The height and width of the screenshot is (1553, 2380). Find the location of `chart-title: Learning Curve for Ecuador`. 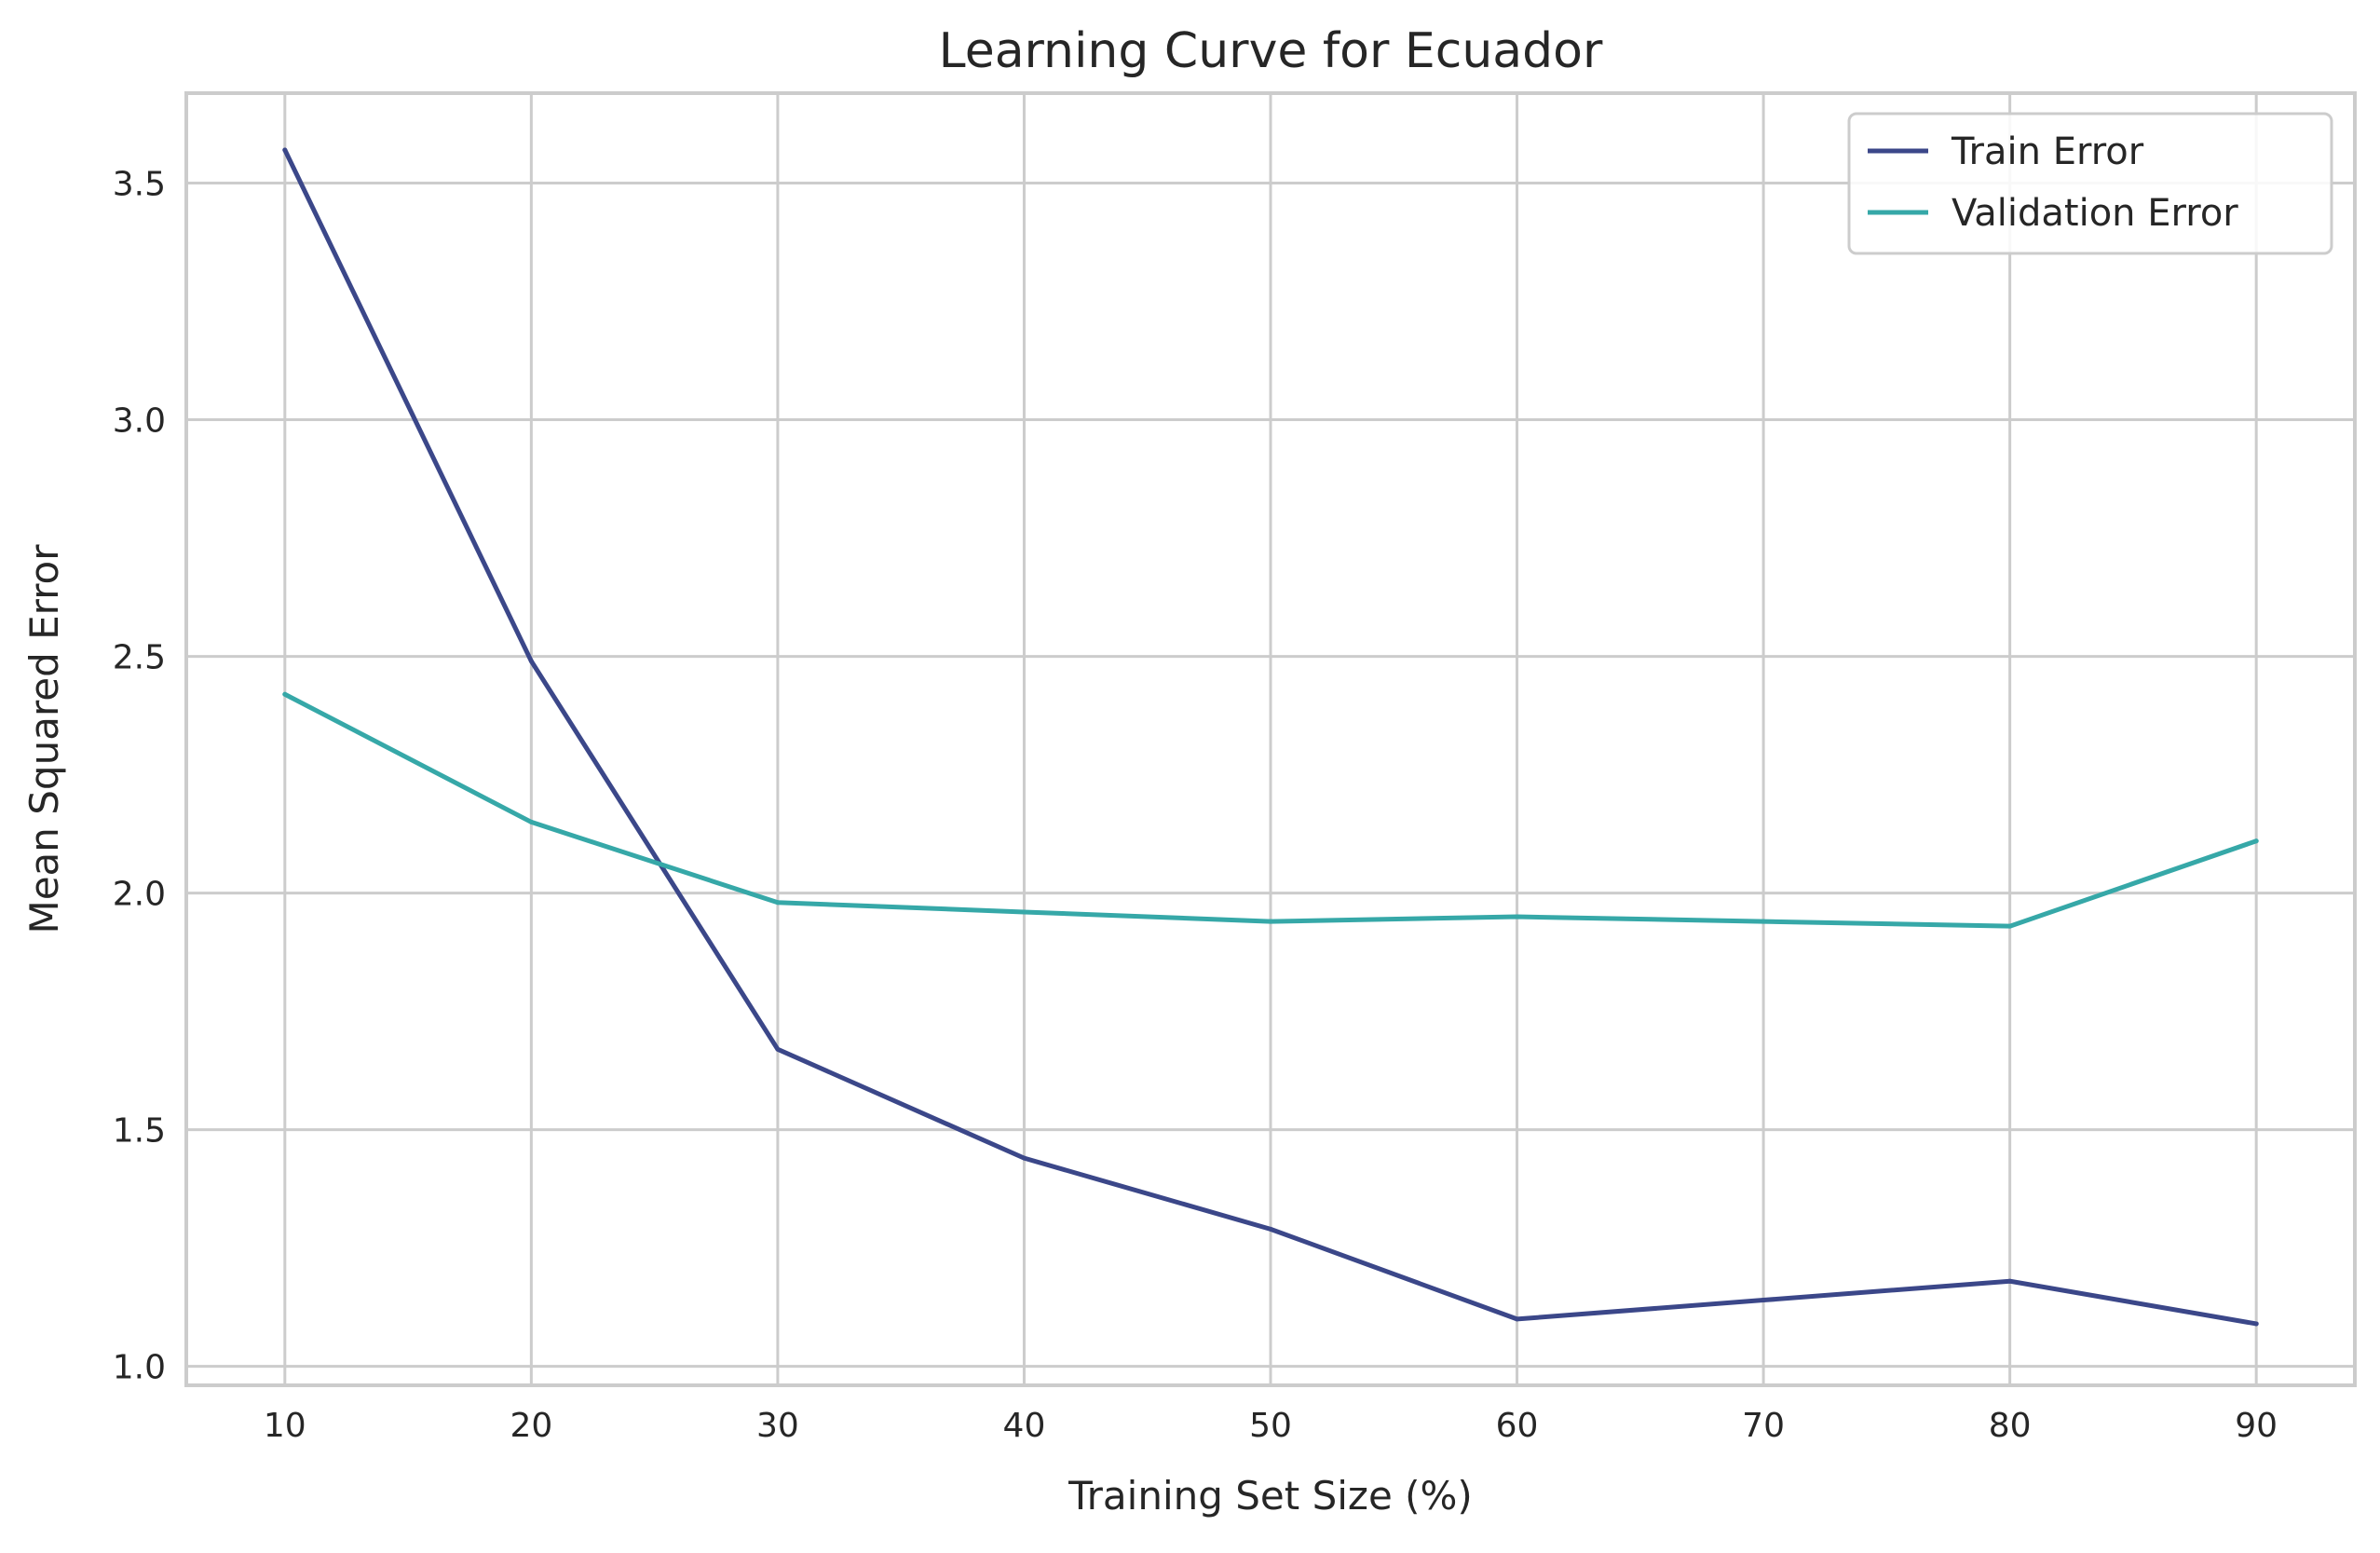

chart-title: Learning Curve for Ecuador is located at coordinates (1271, 51).